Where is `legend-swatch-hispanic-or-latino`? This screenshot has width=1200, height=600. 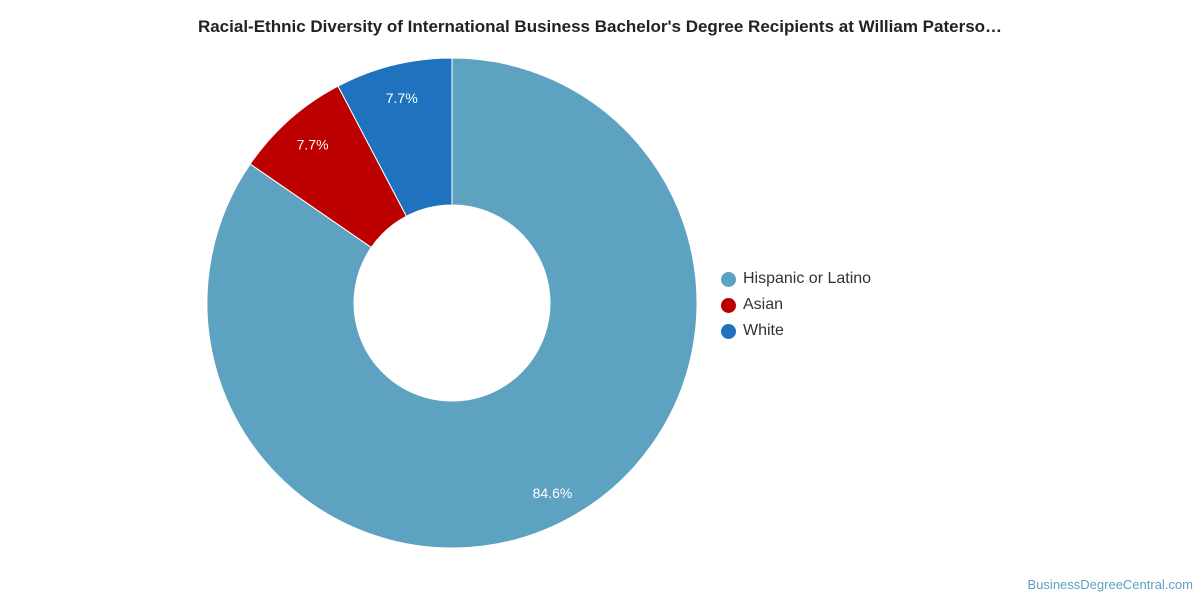 legend-swatch-hispanic-or-latino is located at coordinates (728, 279).